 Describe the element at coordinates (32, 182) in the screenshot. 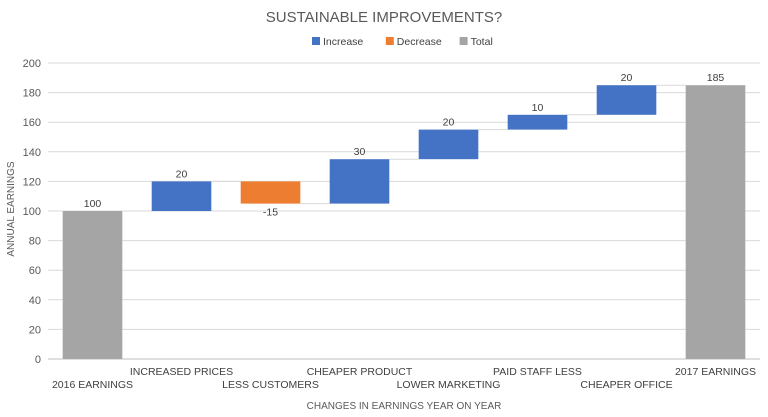

I see `y-tick-label: 120` at that location.